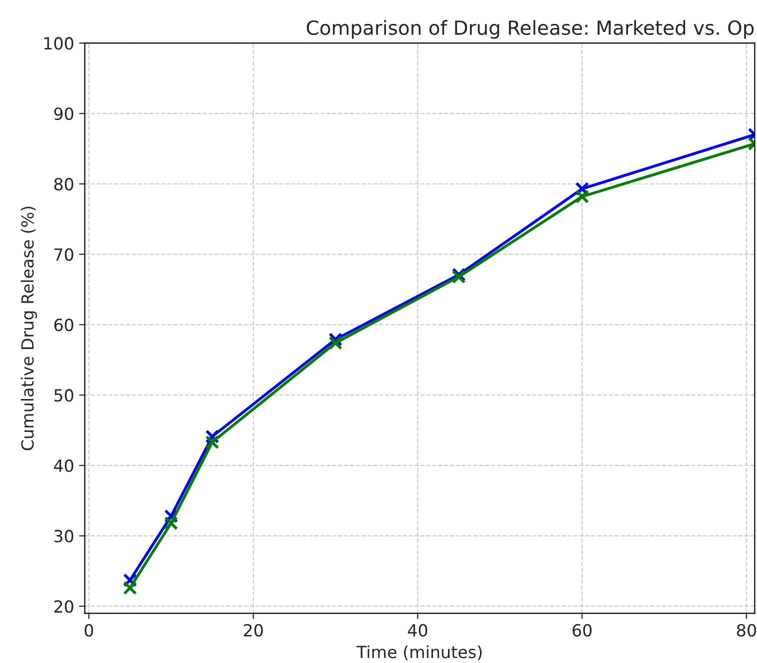  Describe the element at coordinates (746, 630) in the screenshot. I see `x-tick-label: 80` at that location.